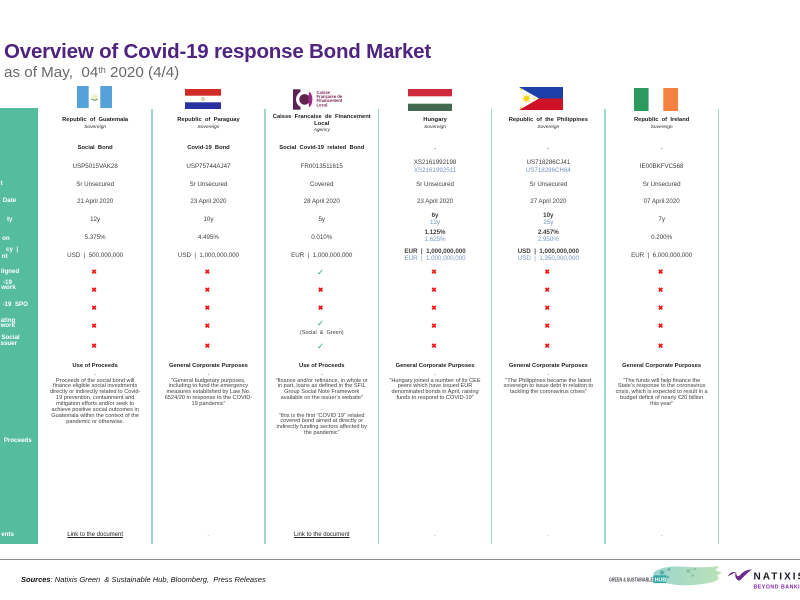 This screenshot has height=600, width=800. What do you see at coordinates (330, 100) in the screenshot?
I see `svg-text: Financement` at bounding box center [330, 100].